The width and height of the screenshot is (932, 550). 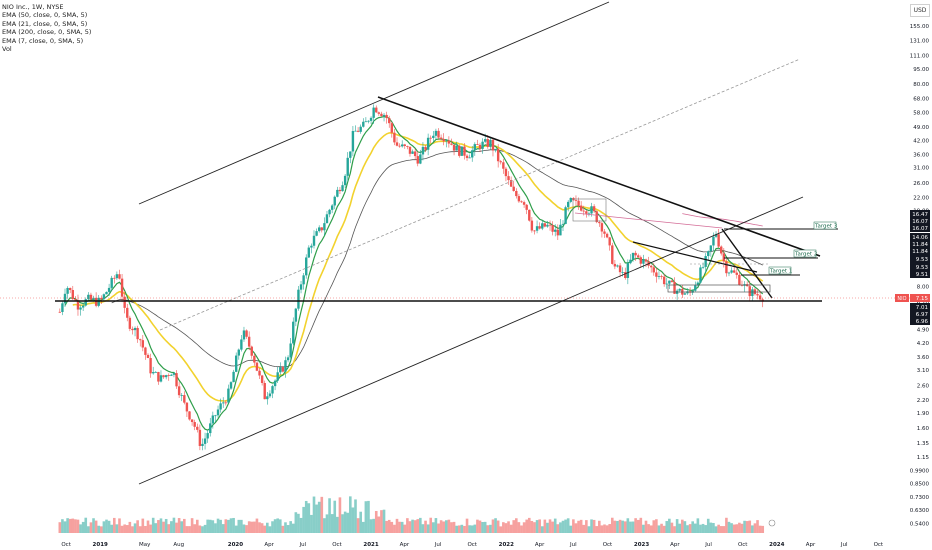 What do you see at coordinates (599, 176) in the screenshot?
I see `downtrend-resistance-line` at bounding box center [599, 176].